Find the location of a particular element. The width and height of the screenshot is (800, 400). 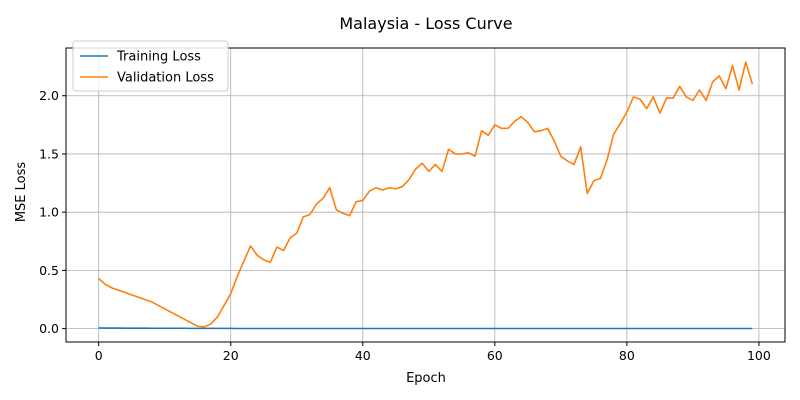

y-tick-label: 1.0 is located at coordinates (49, 212).